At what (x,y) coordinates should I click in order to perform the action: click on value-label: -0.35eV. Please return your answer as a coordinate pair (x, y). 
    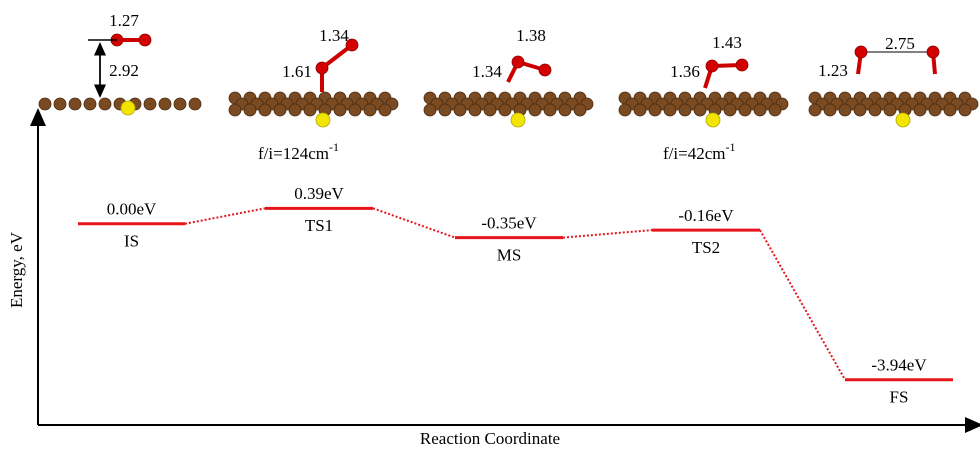
    Looking at the image, I should click on (509, 223).